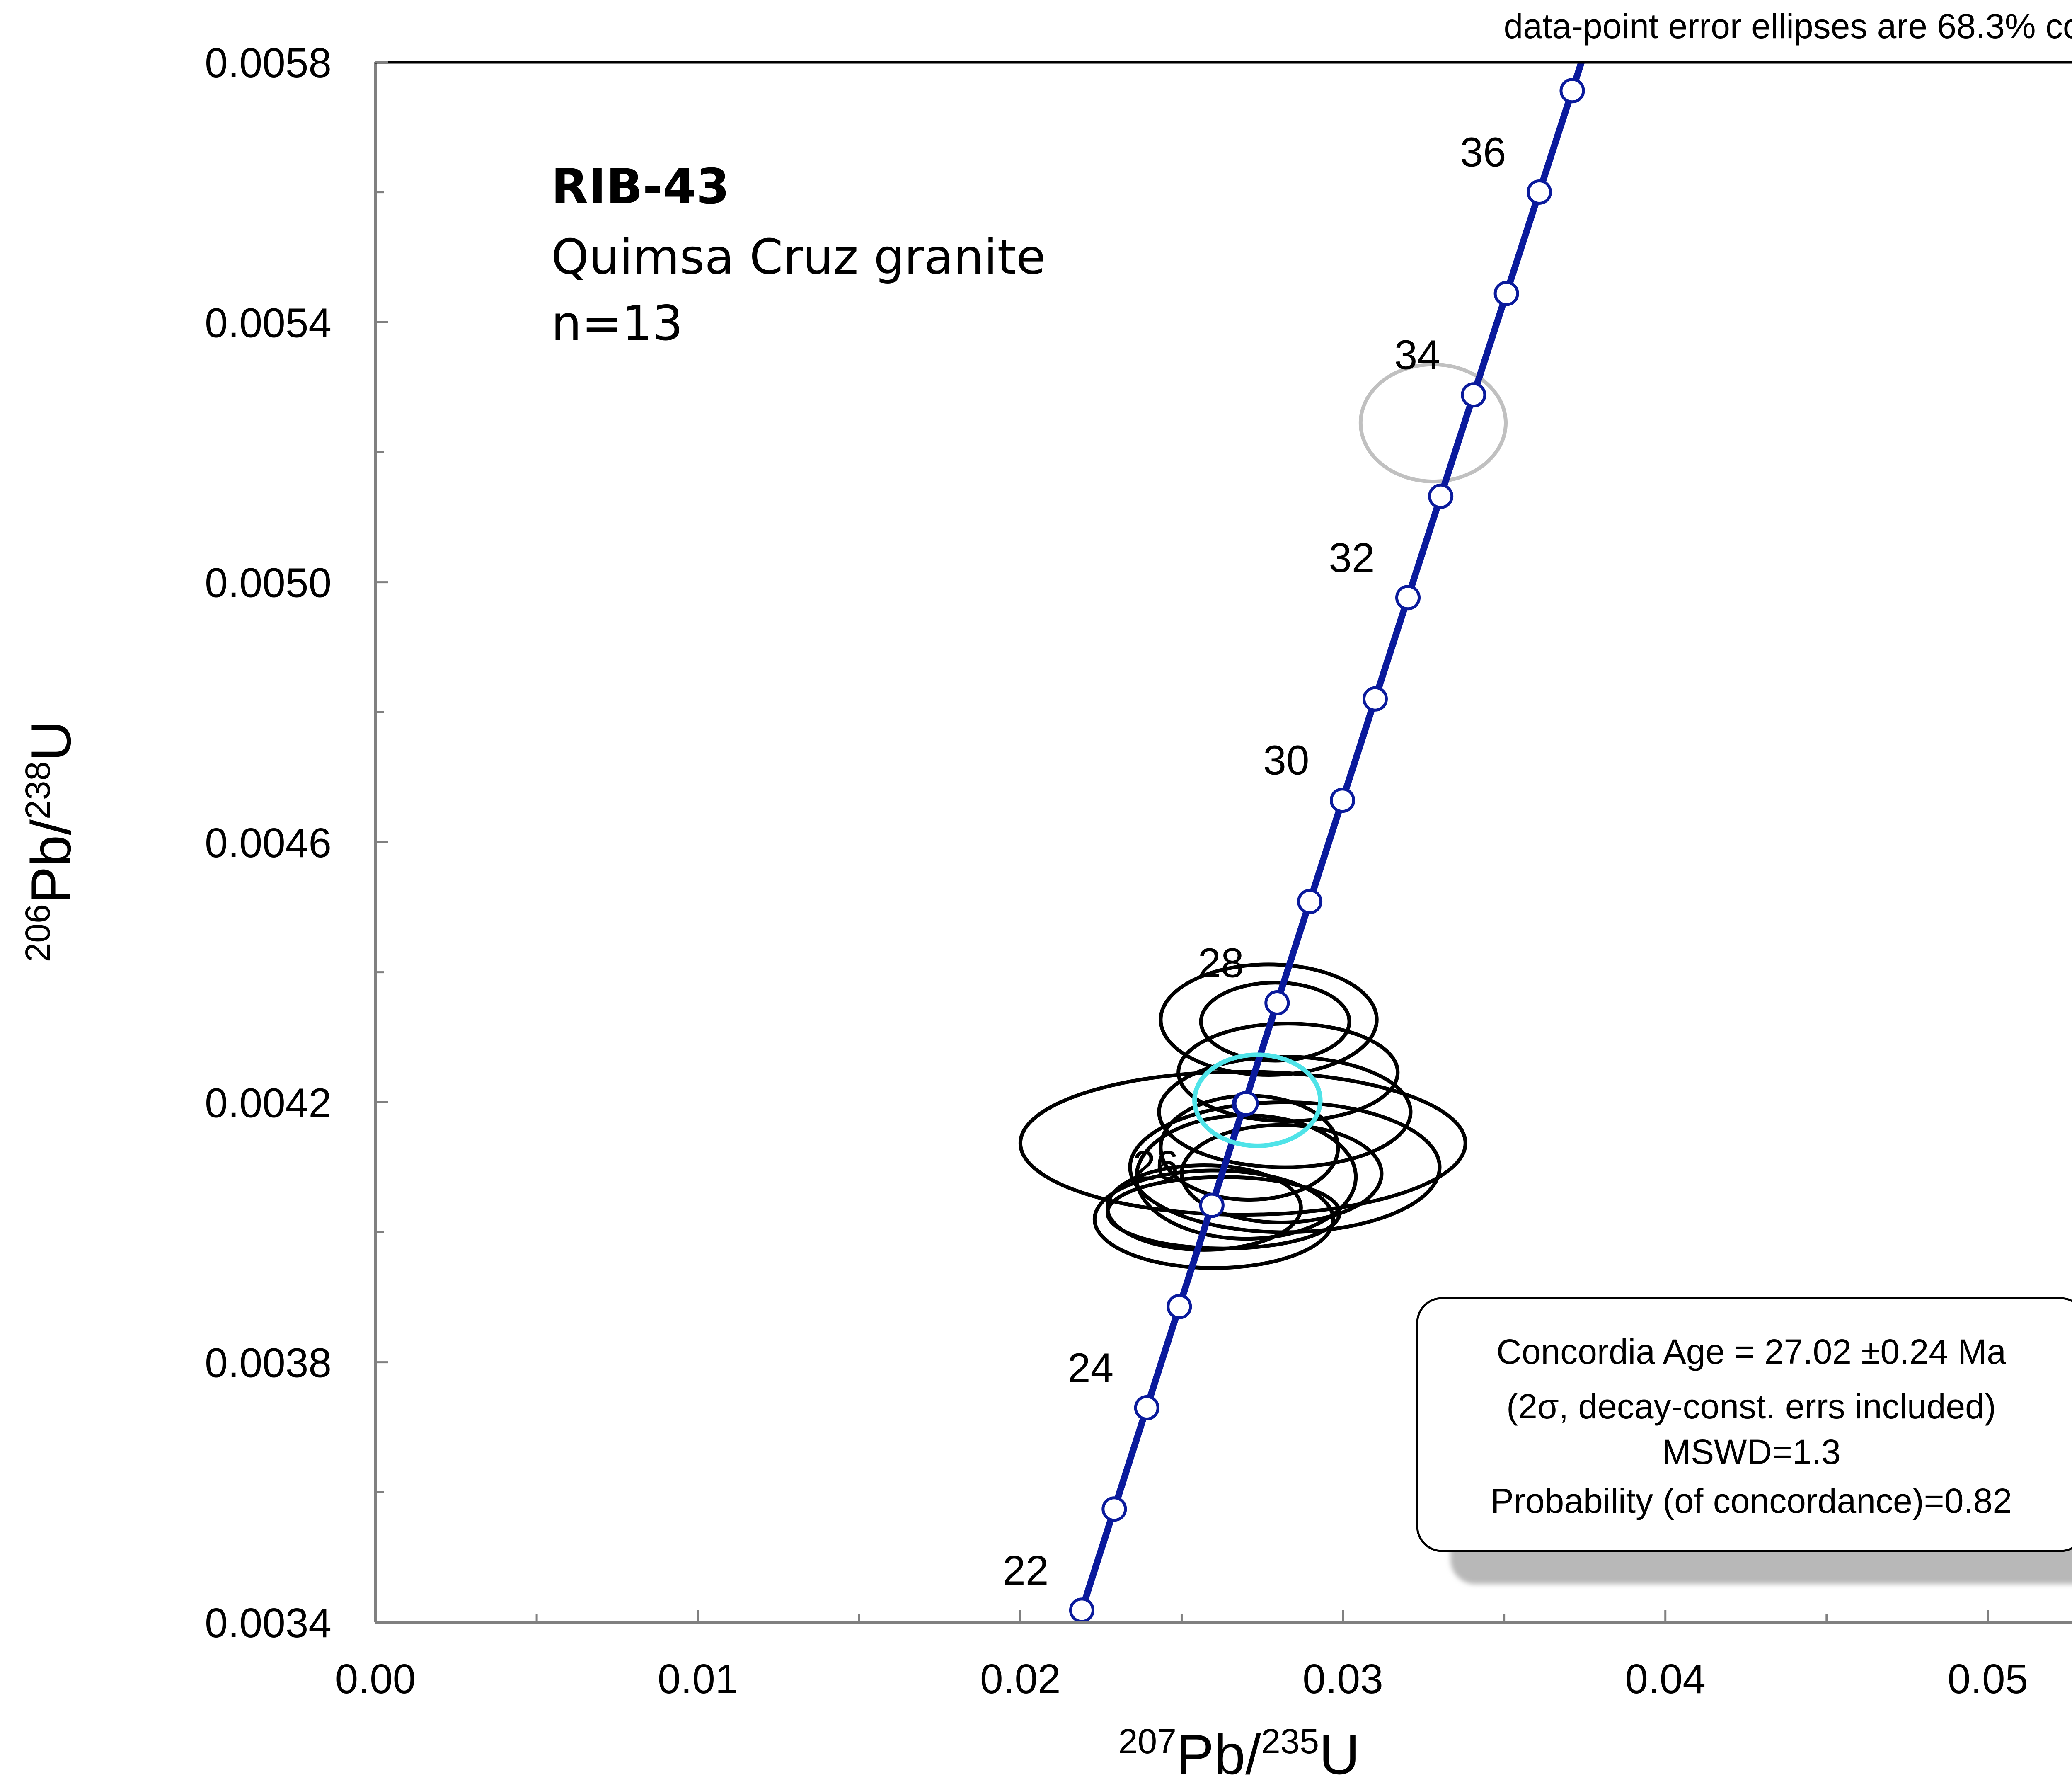 This screenshot has width=2072, height=1786. What do you see at coordinates (268, 1363) in the screenshot?
I see `y-tick-label: 0.0038` at bounding box center [268, 1363].